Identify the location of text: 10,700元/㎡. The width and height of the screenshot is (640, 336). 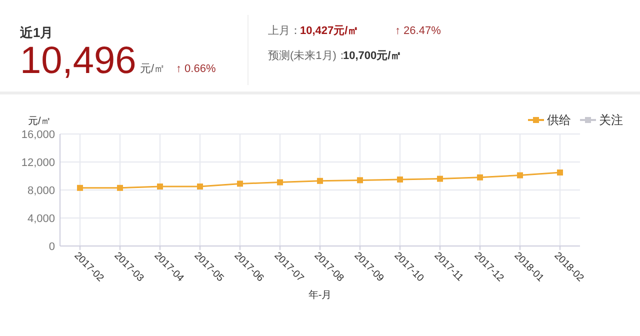
(372, 56).